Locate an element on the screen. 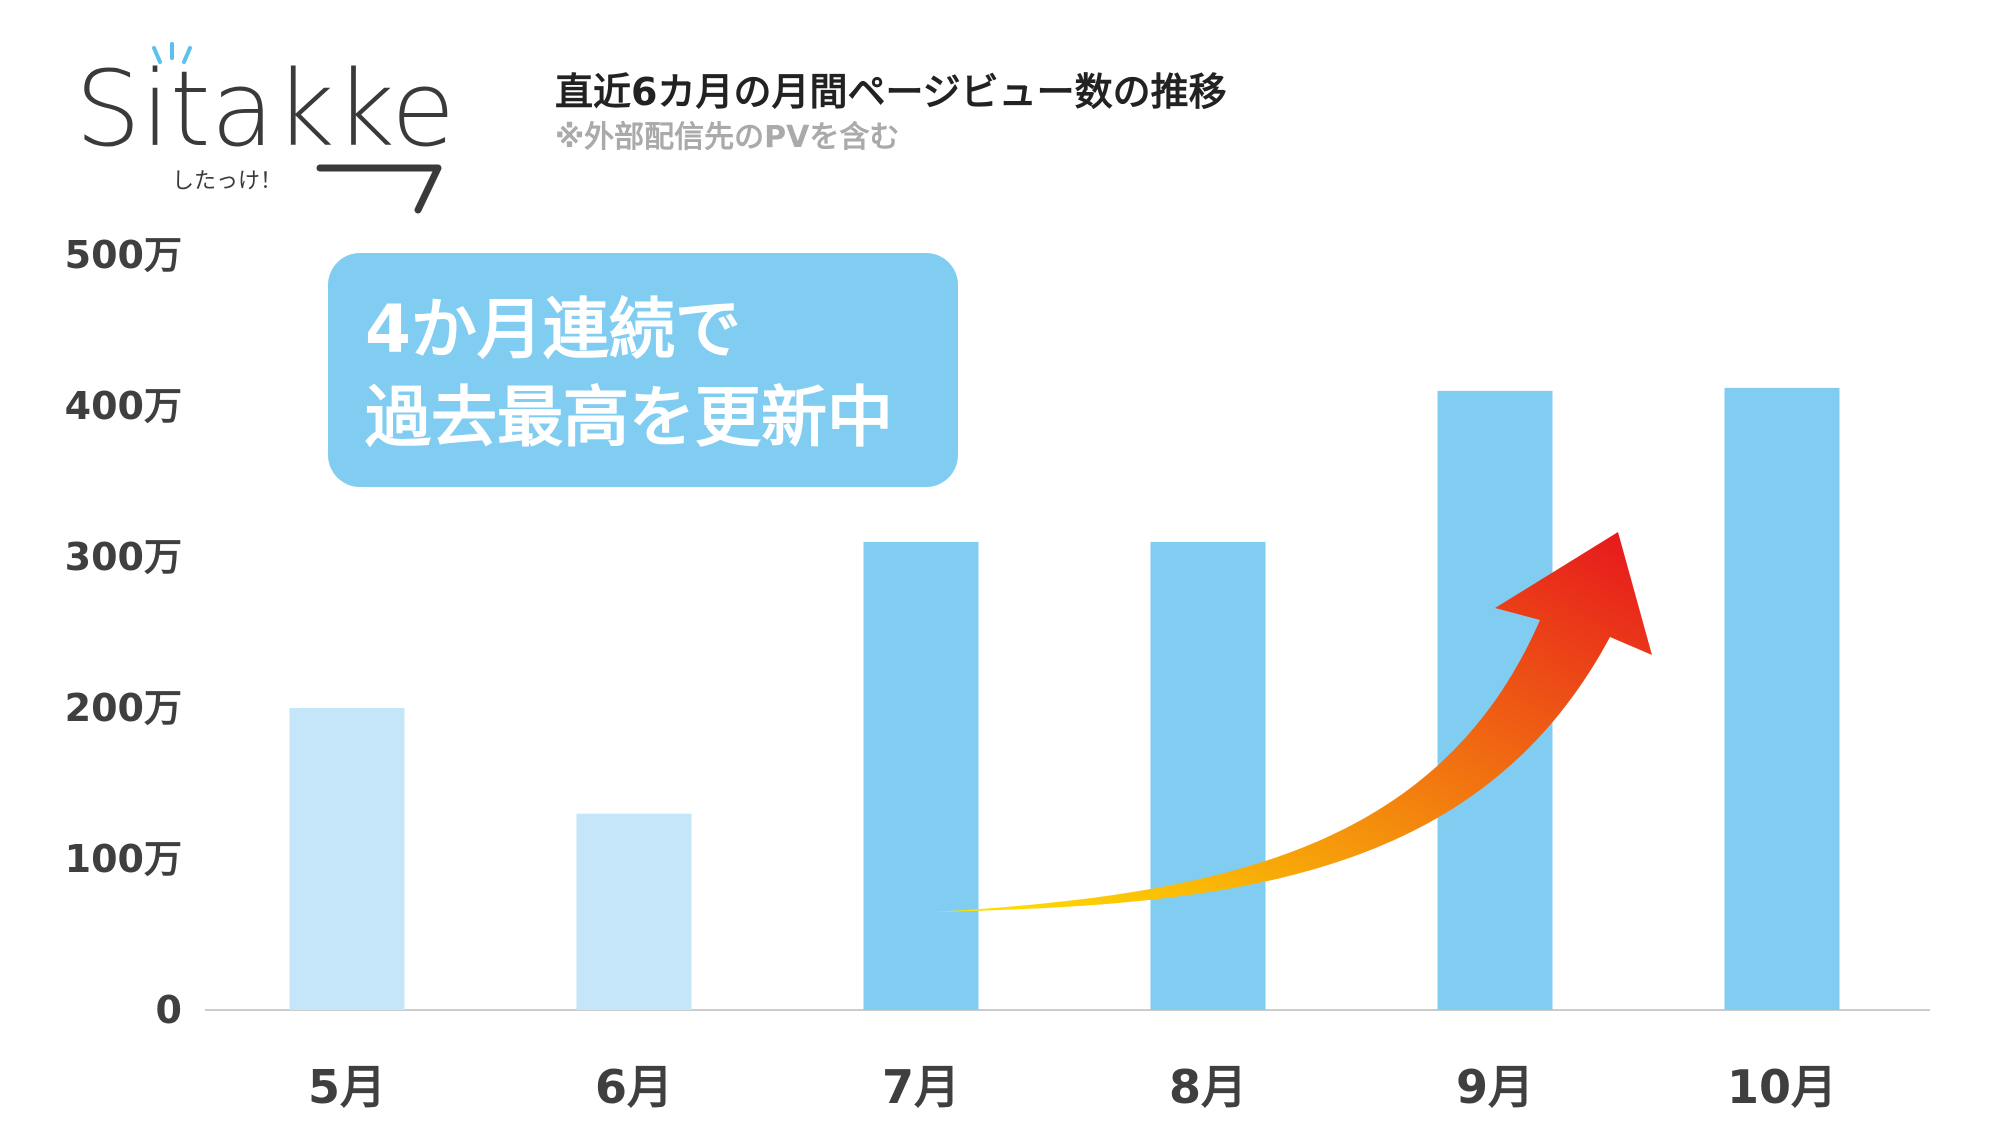 This screenshot has width=2000, height=1127. chart-note: ※外部配信先のPVを含む is located at coordinates (727, 137).